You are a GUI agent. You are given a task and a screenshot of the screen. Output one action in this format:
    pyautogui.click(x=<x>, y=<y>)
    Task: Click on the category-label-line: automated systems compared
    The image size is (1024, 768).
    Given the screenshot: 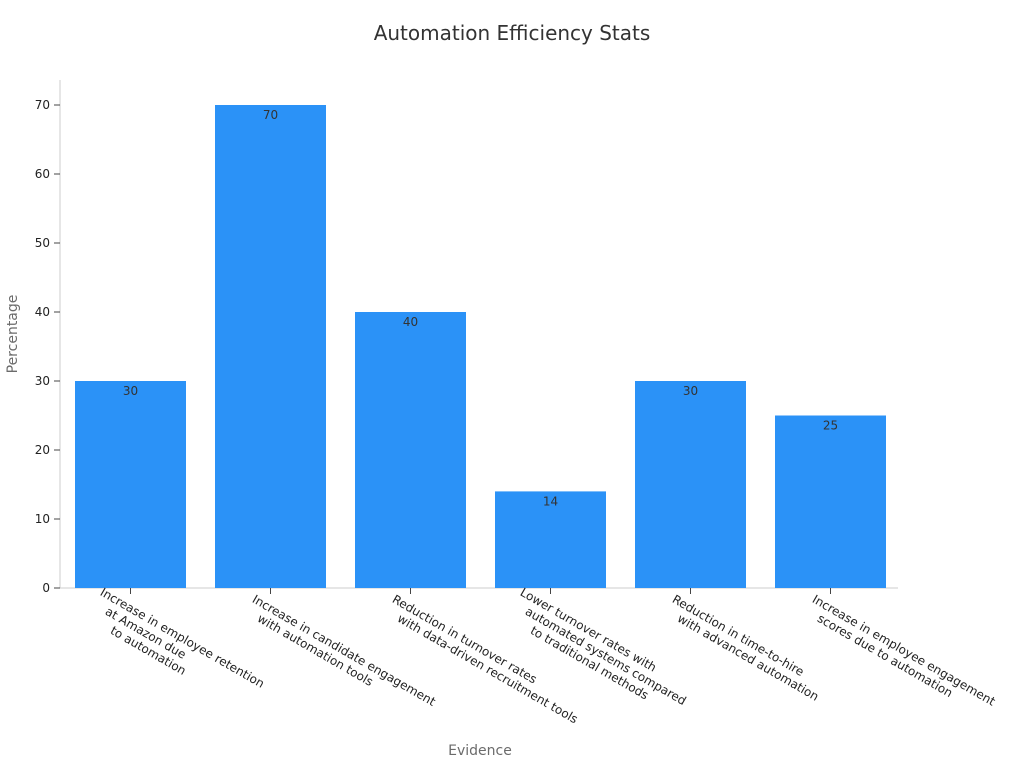 What is the action you would take?
    pyautogui.click(x=606, y=656)
    